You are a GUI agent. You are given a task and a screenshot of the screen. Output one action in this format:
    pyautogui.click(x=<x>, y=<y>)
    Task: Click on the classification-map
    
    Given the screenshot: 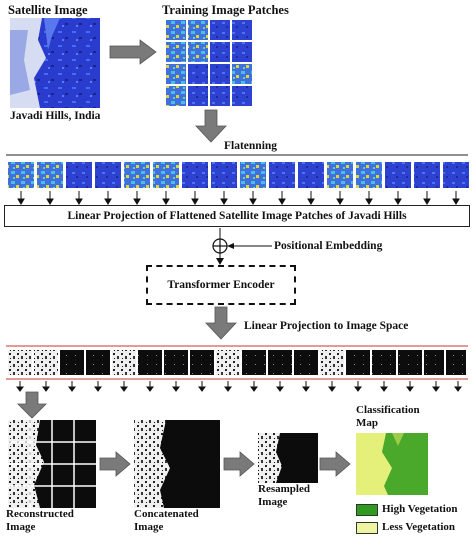 What is the action you would take?
    pyautogui.click(x=392, y=464)
    